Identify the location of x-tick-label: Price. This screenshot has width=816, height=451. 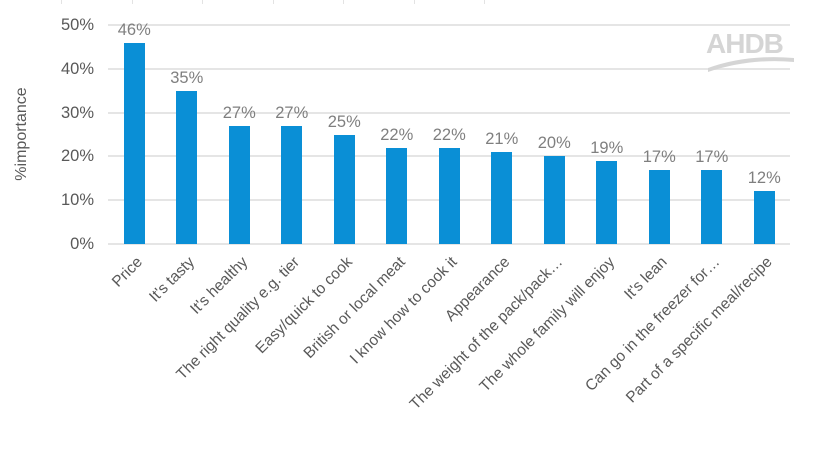
(127, 272).